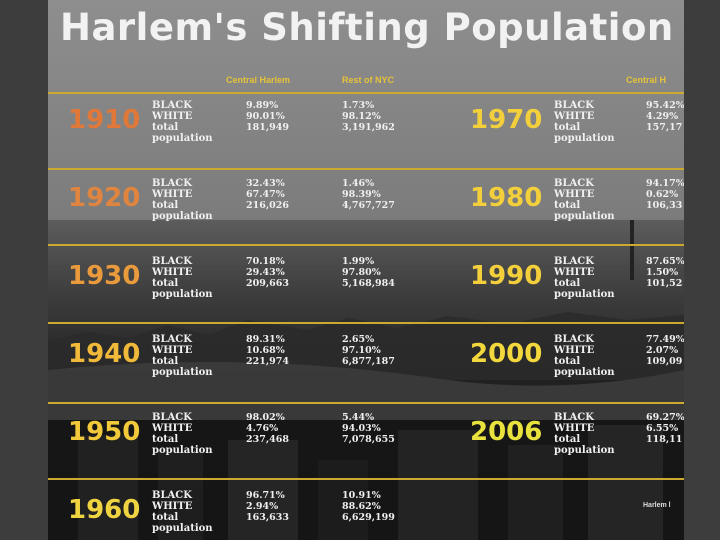 The image size is (720, 540). I want to click on central-harlem-right: 95.42% 4.29% 157,17, so click(665, 116).